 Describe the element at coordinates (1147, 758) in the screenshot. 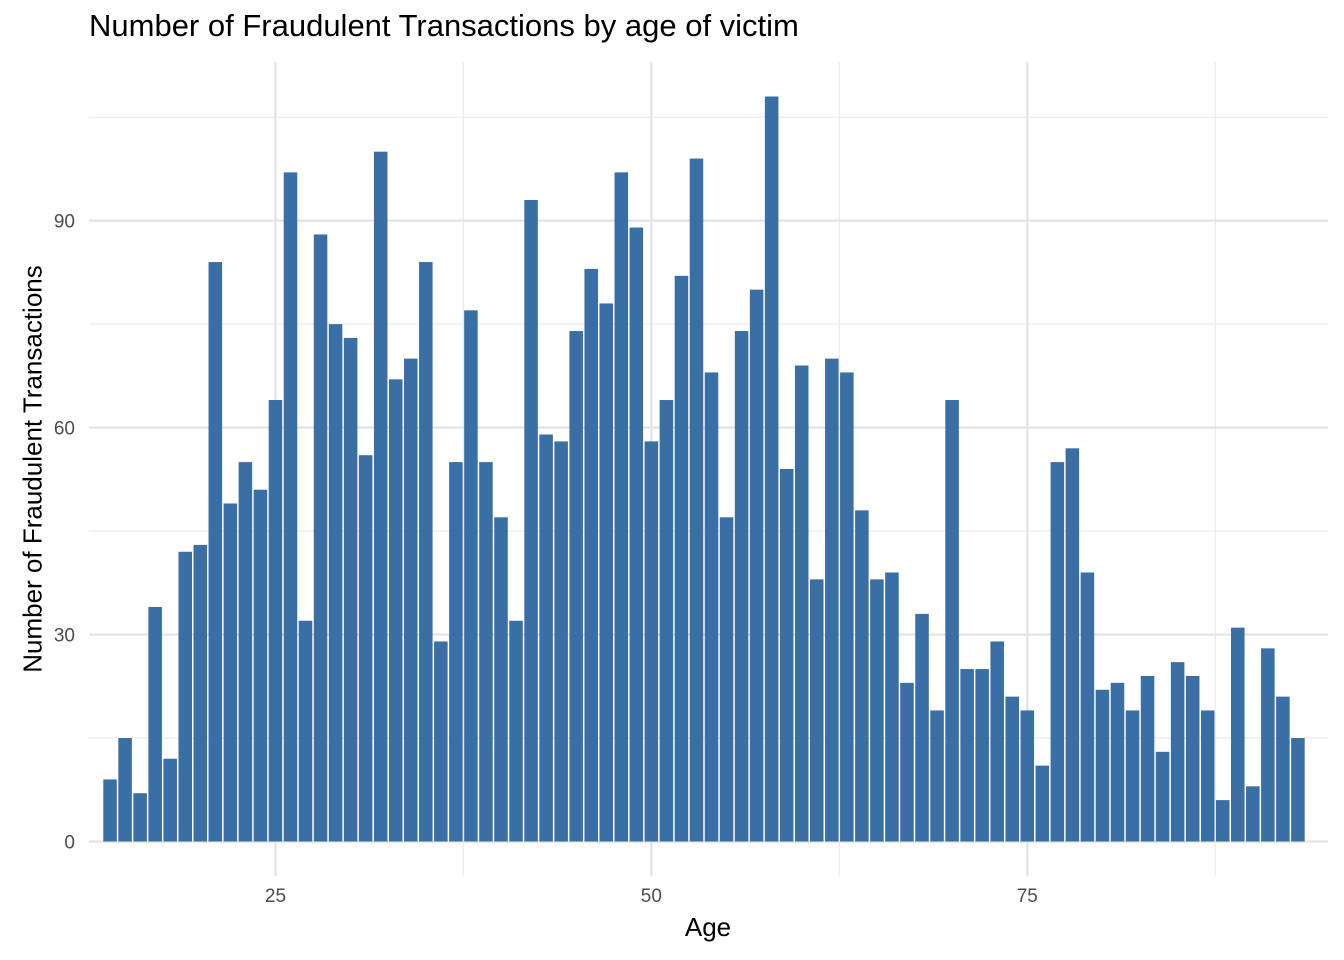

I see `bar: Age 83: 24` at that location.